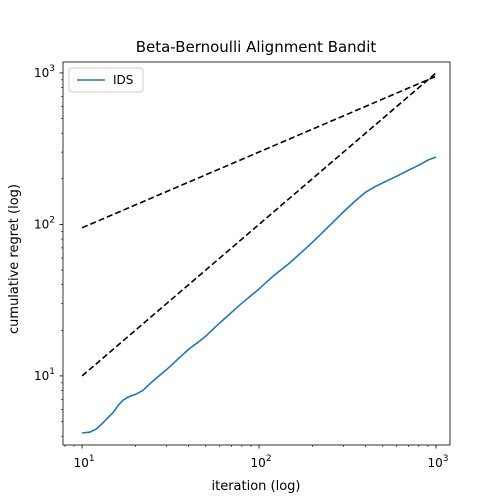 The height and width of the screenshot is (500, 500). Describe the element at coordinates (261, 462) in the screenshot. I see `x-tick-label: 10²` at that location.